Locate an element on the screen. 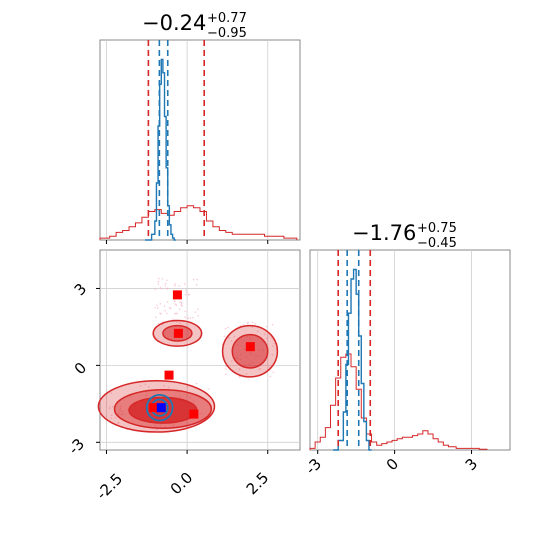 The image size is (550, 550). title-1-sub: −0.95 is located at coordinates (227, 33).